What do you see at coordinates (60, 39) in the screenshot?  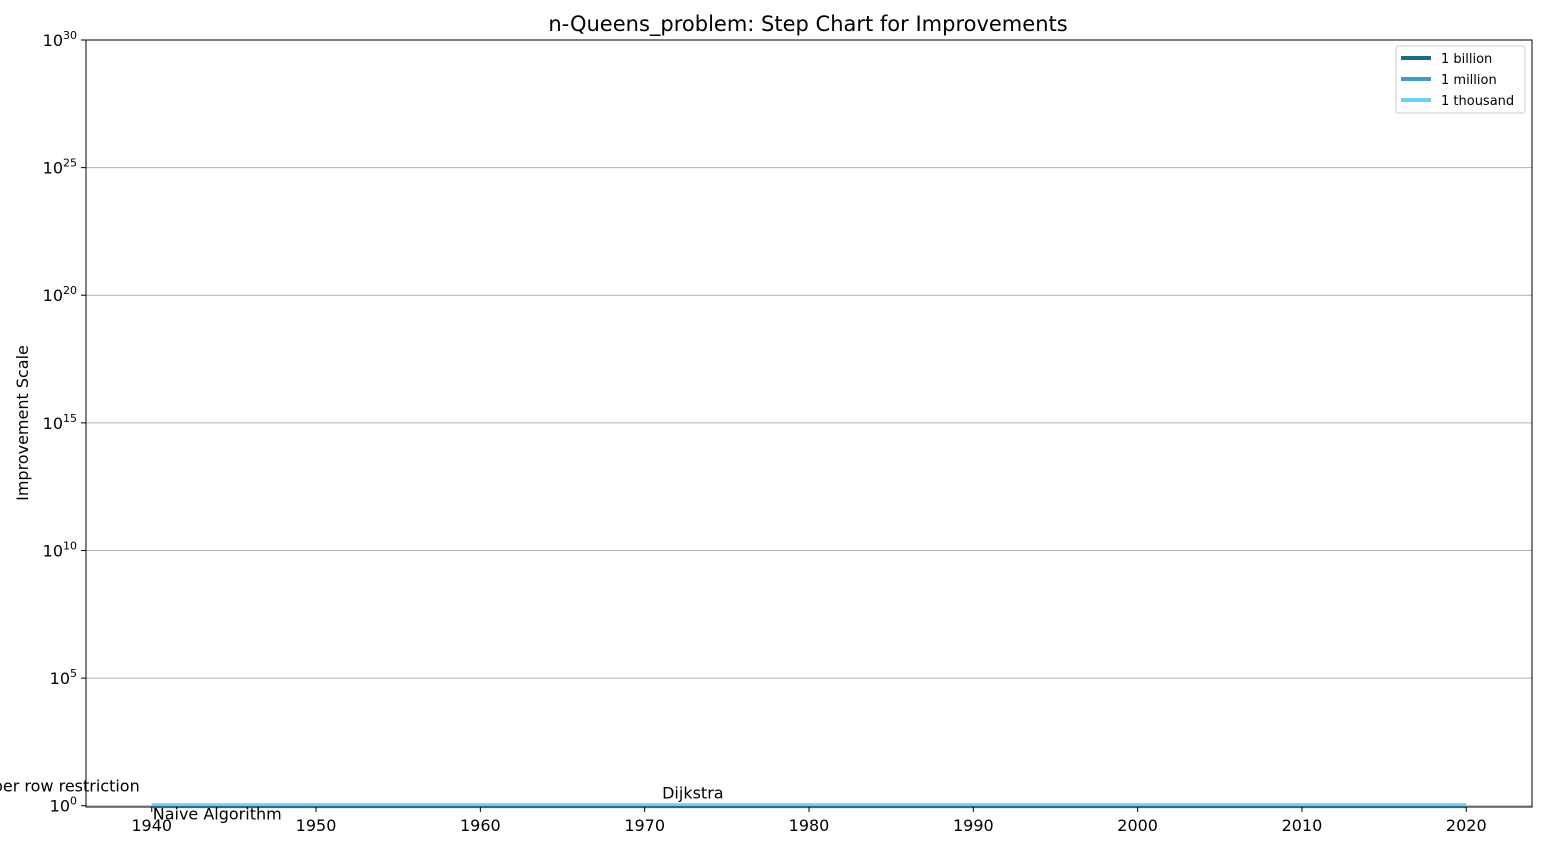 I see `y-tick-label: 10³⁰` at bounding box center [60, 39].